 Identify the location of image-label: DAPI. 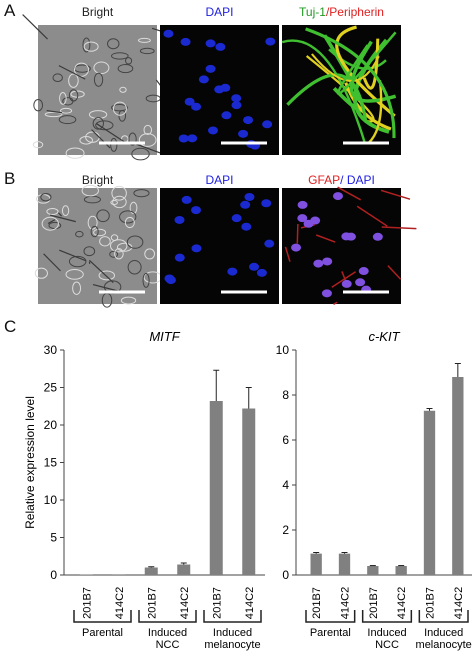
(219, 12).